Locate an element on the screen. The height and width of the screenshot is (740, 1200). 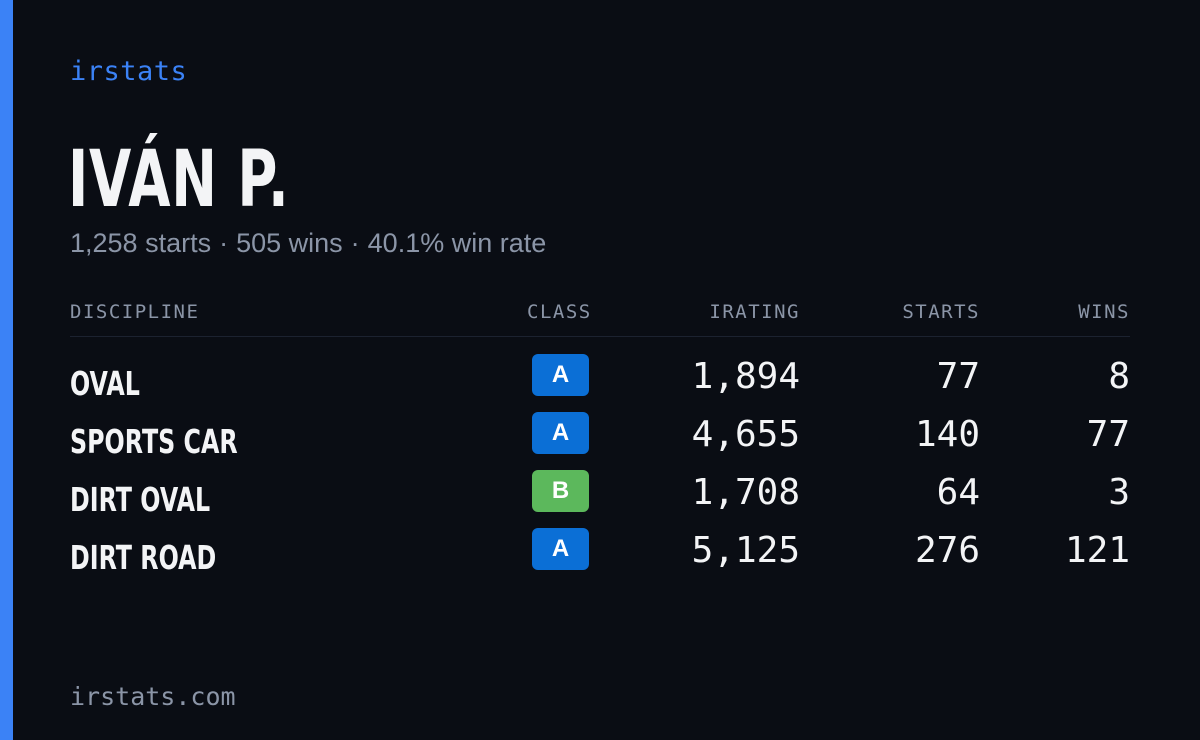
table-row: DIRT OVAL B 1,708 64 3 is located at coordinates (600, 495).